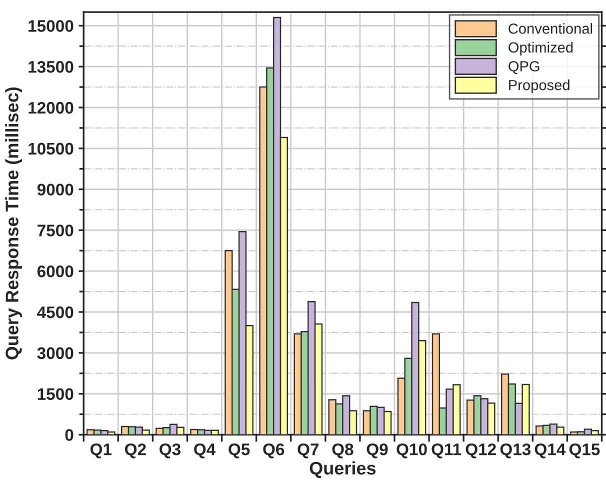 The height and width of the screenshot is (483, 606). I want to click on y-tick-label: 7500, so click(56, 230).